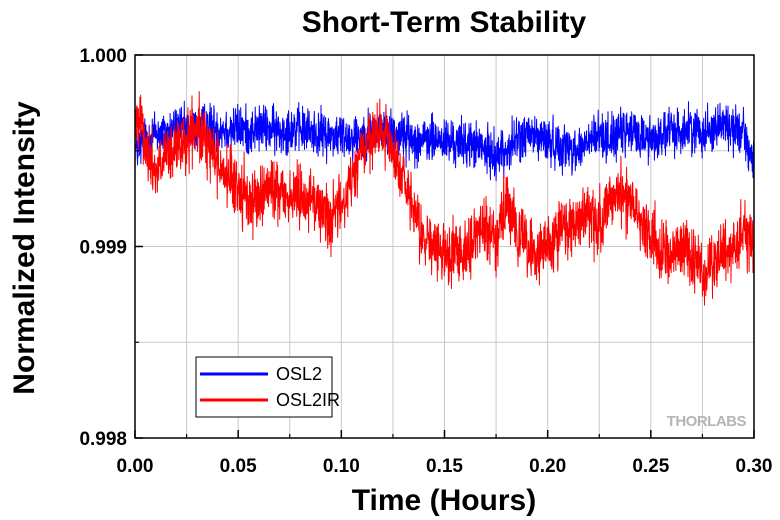  What do you see at coordinates (707, 421) in the screenshot?
I see `thorlabs-watermark: THORLABS` at bounding box center [707, 421].